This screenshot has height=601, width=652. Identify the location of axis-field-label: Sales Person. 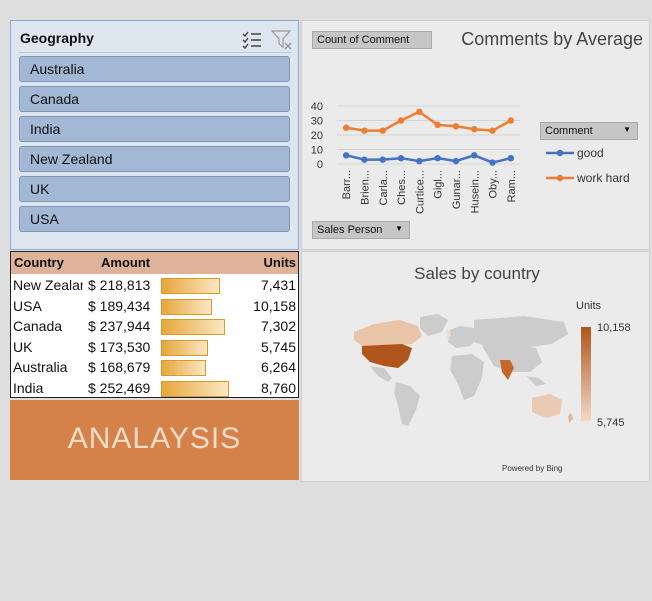
(350, 230).